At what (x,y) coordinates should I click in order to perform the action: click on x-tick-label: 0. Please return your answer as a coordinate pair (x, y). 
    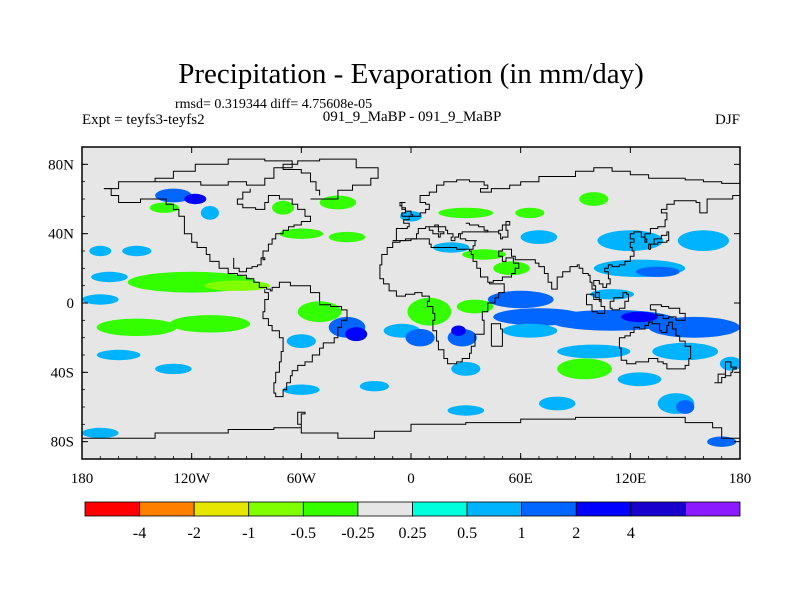
    Looking at the image, I should click on (411, 479).